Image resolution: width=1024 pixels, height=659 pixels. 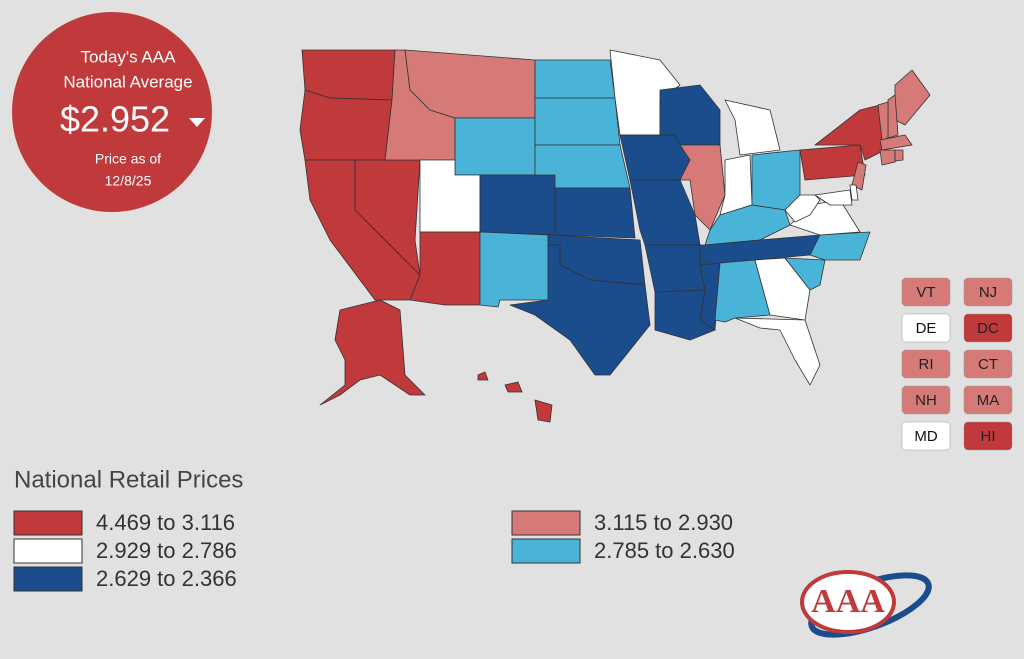 I want to click on state-box-label: MD, so click(x=925, y=436).